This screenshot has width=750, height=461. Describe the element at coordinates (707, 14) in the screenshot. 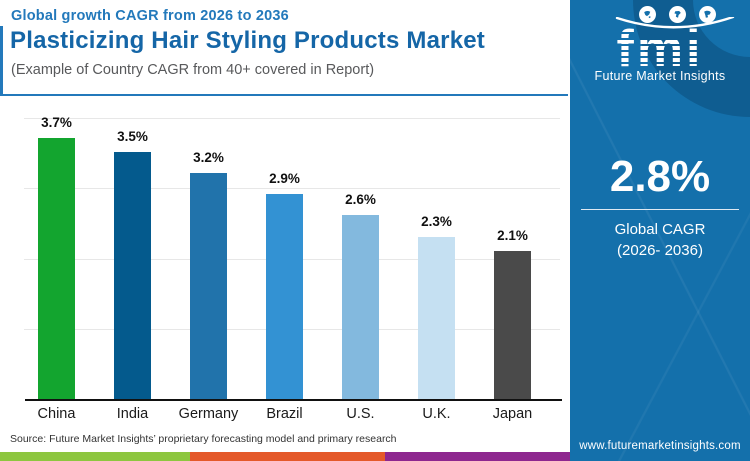

I see `globe-asia-icon` at that location.